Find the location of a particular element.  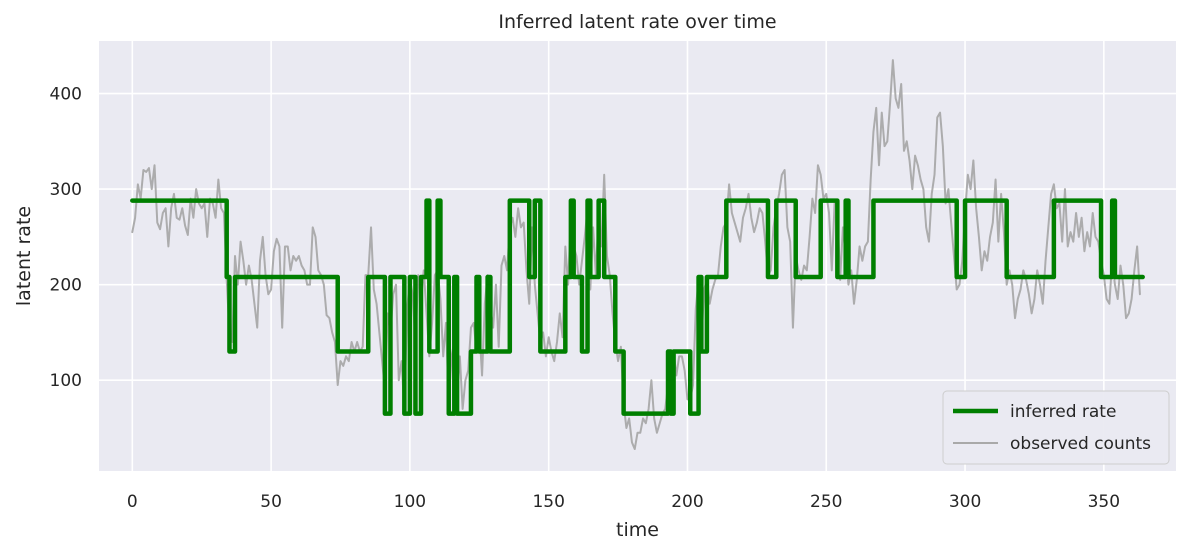

x-tick-label: 0 is located at coordinates (132, 502).